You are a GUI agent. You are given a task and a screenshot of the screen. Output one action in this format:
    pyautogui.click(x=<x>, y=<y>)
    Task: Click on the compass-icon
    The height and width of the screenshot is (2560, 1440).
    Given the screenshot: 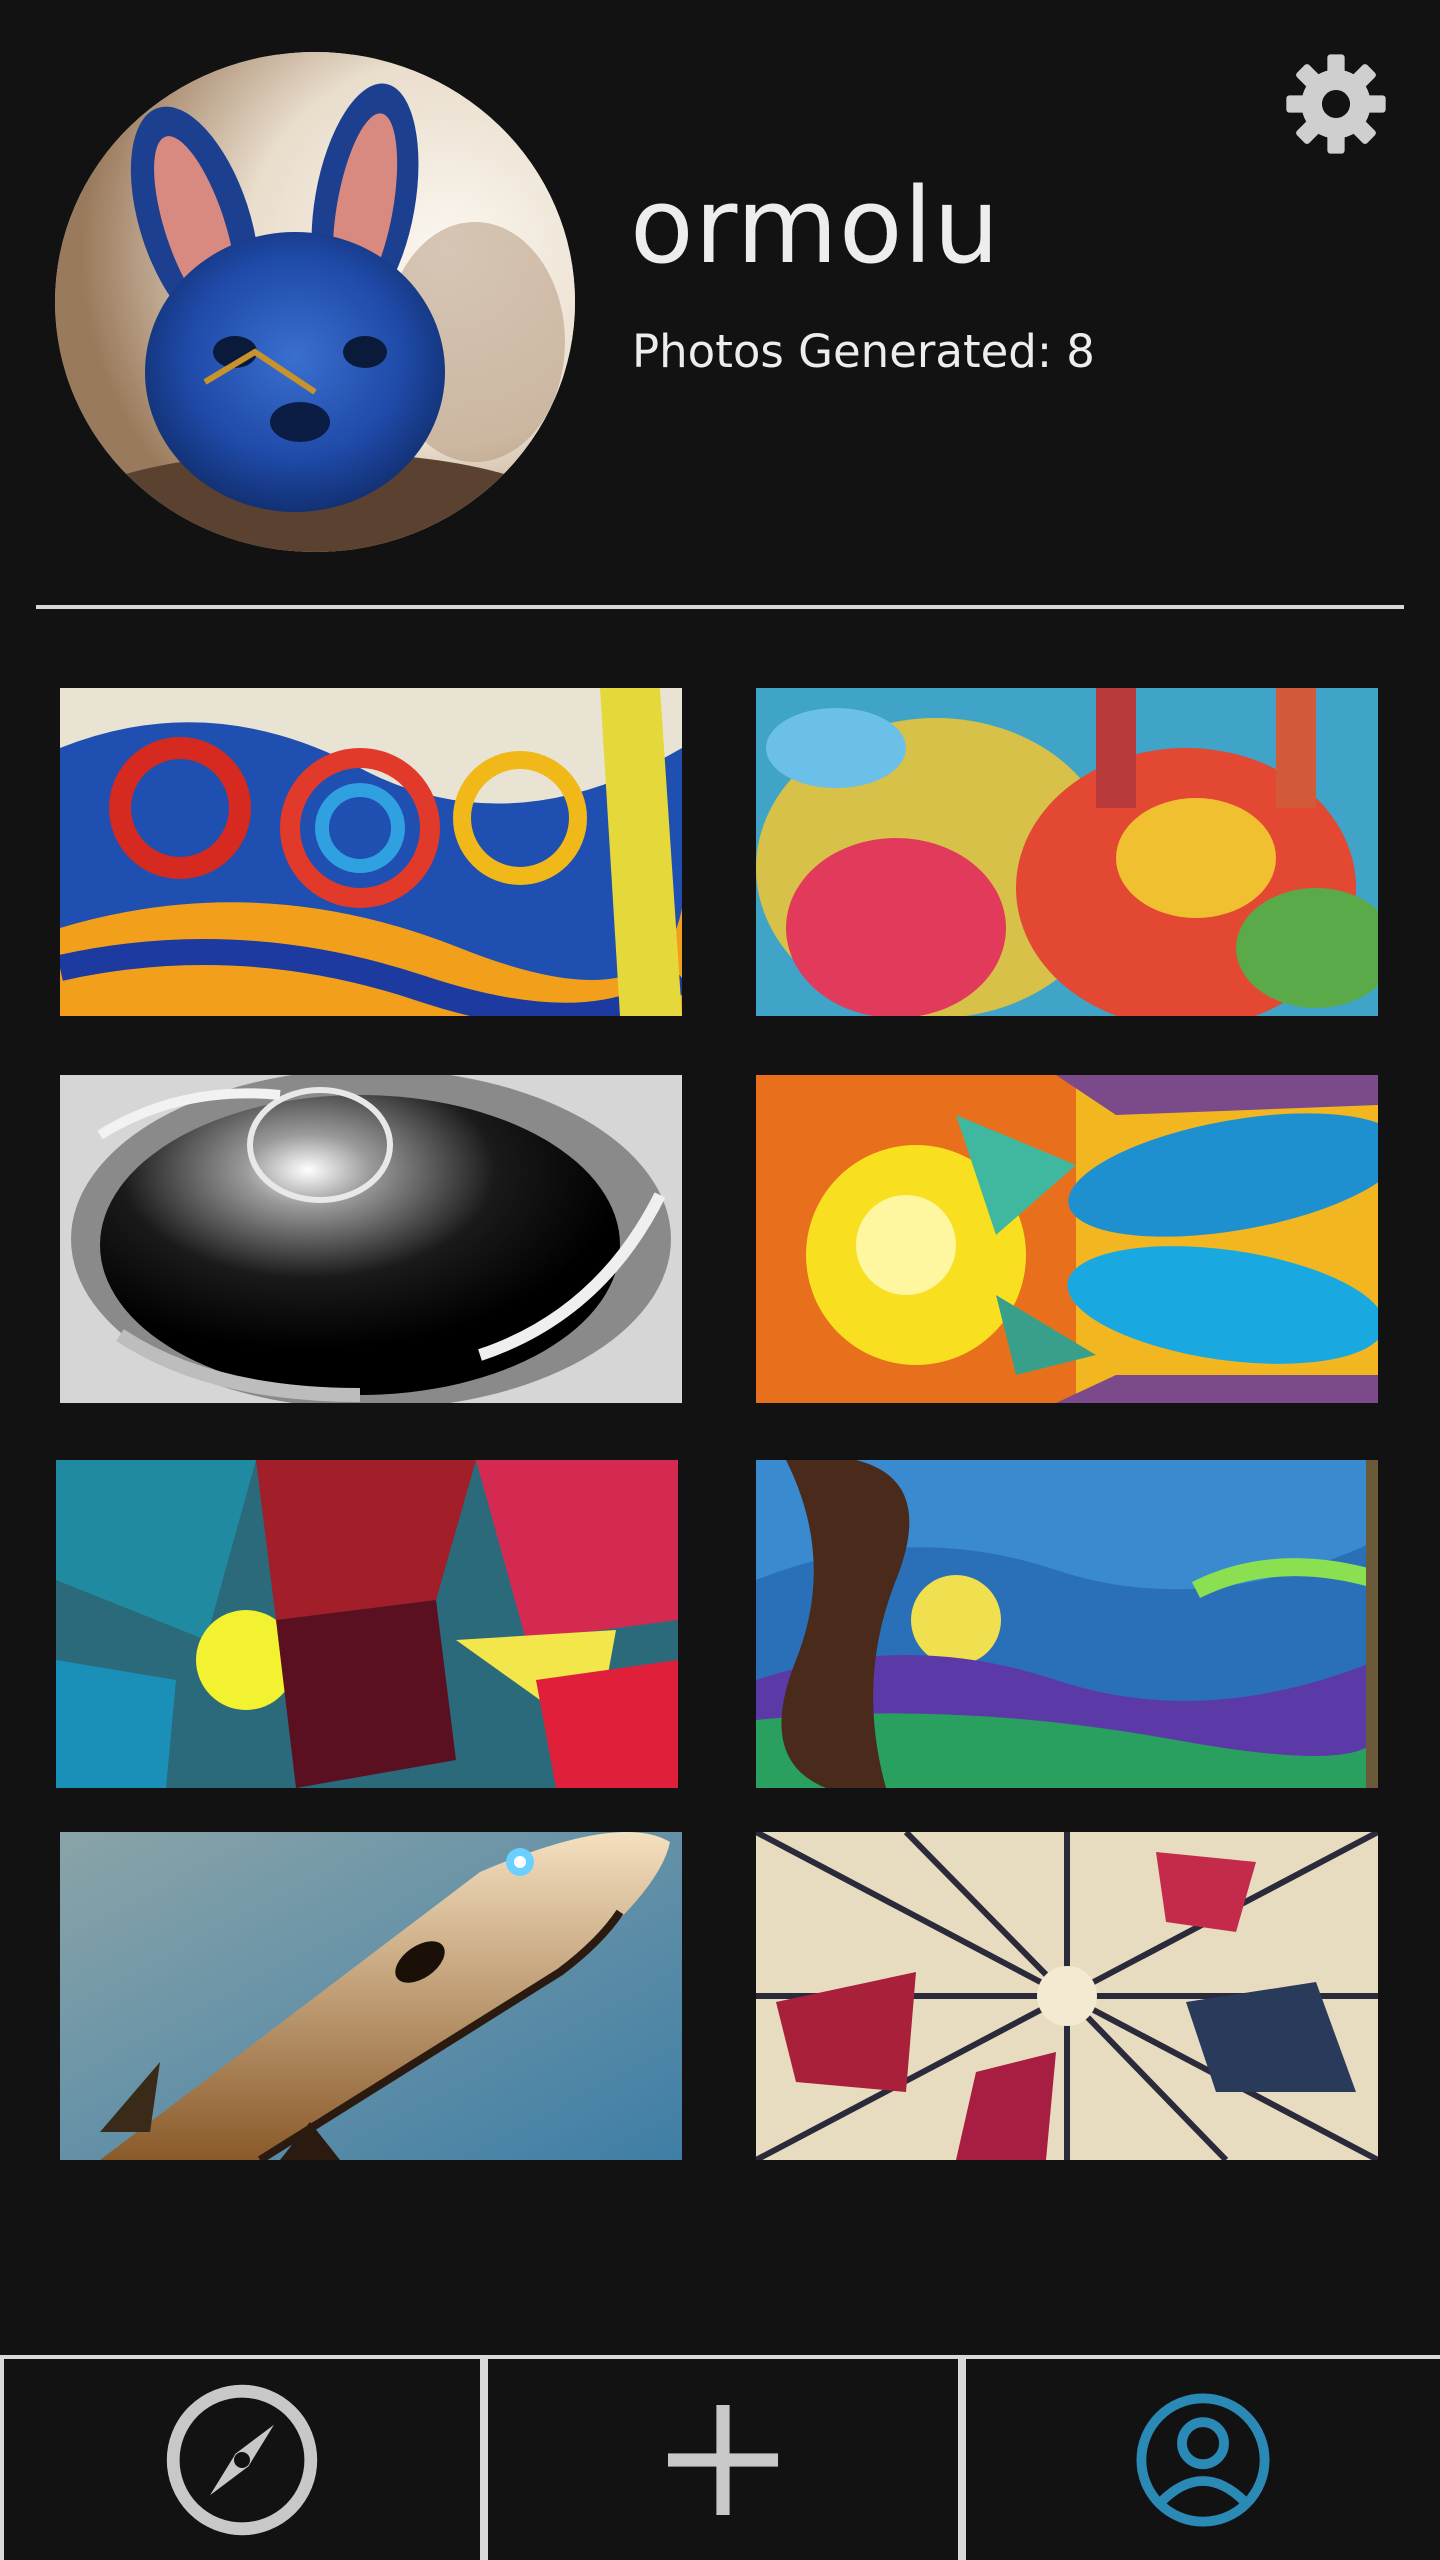 What is the action you would take?
    pyautogui.click(x=242, y=2459)
    